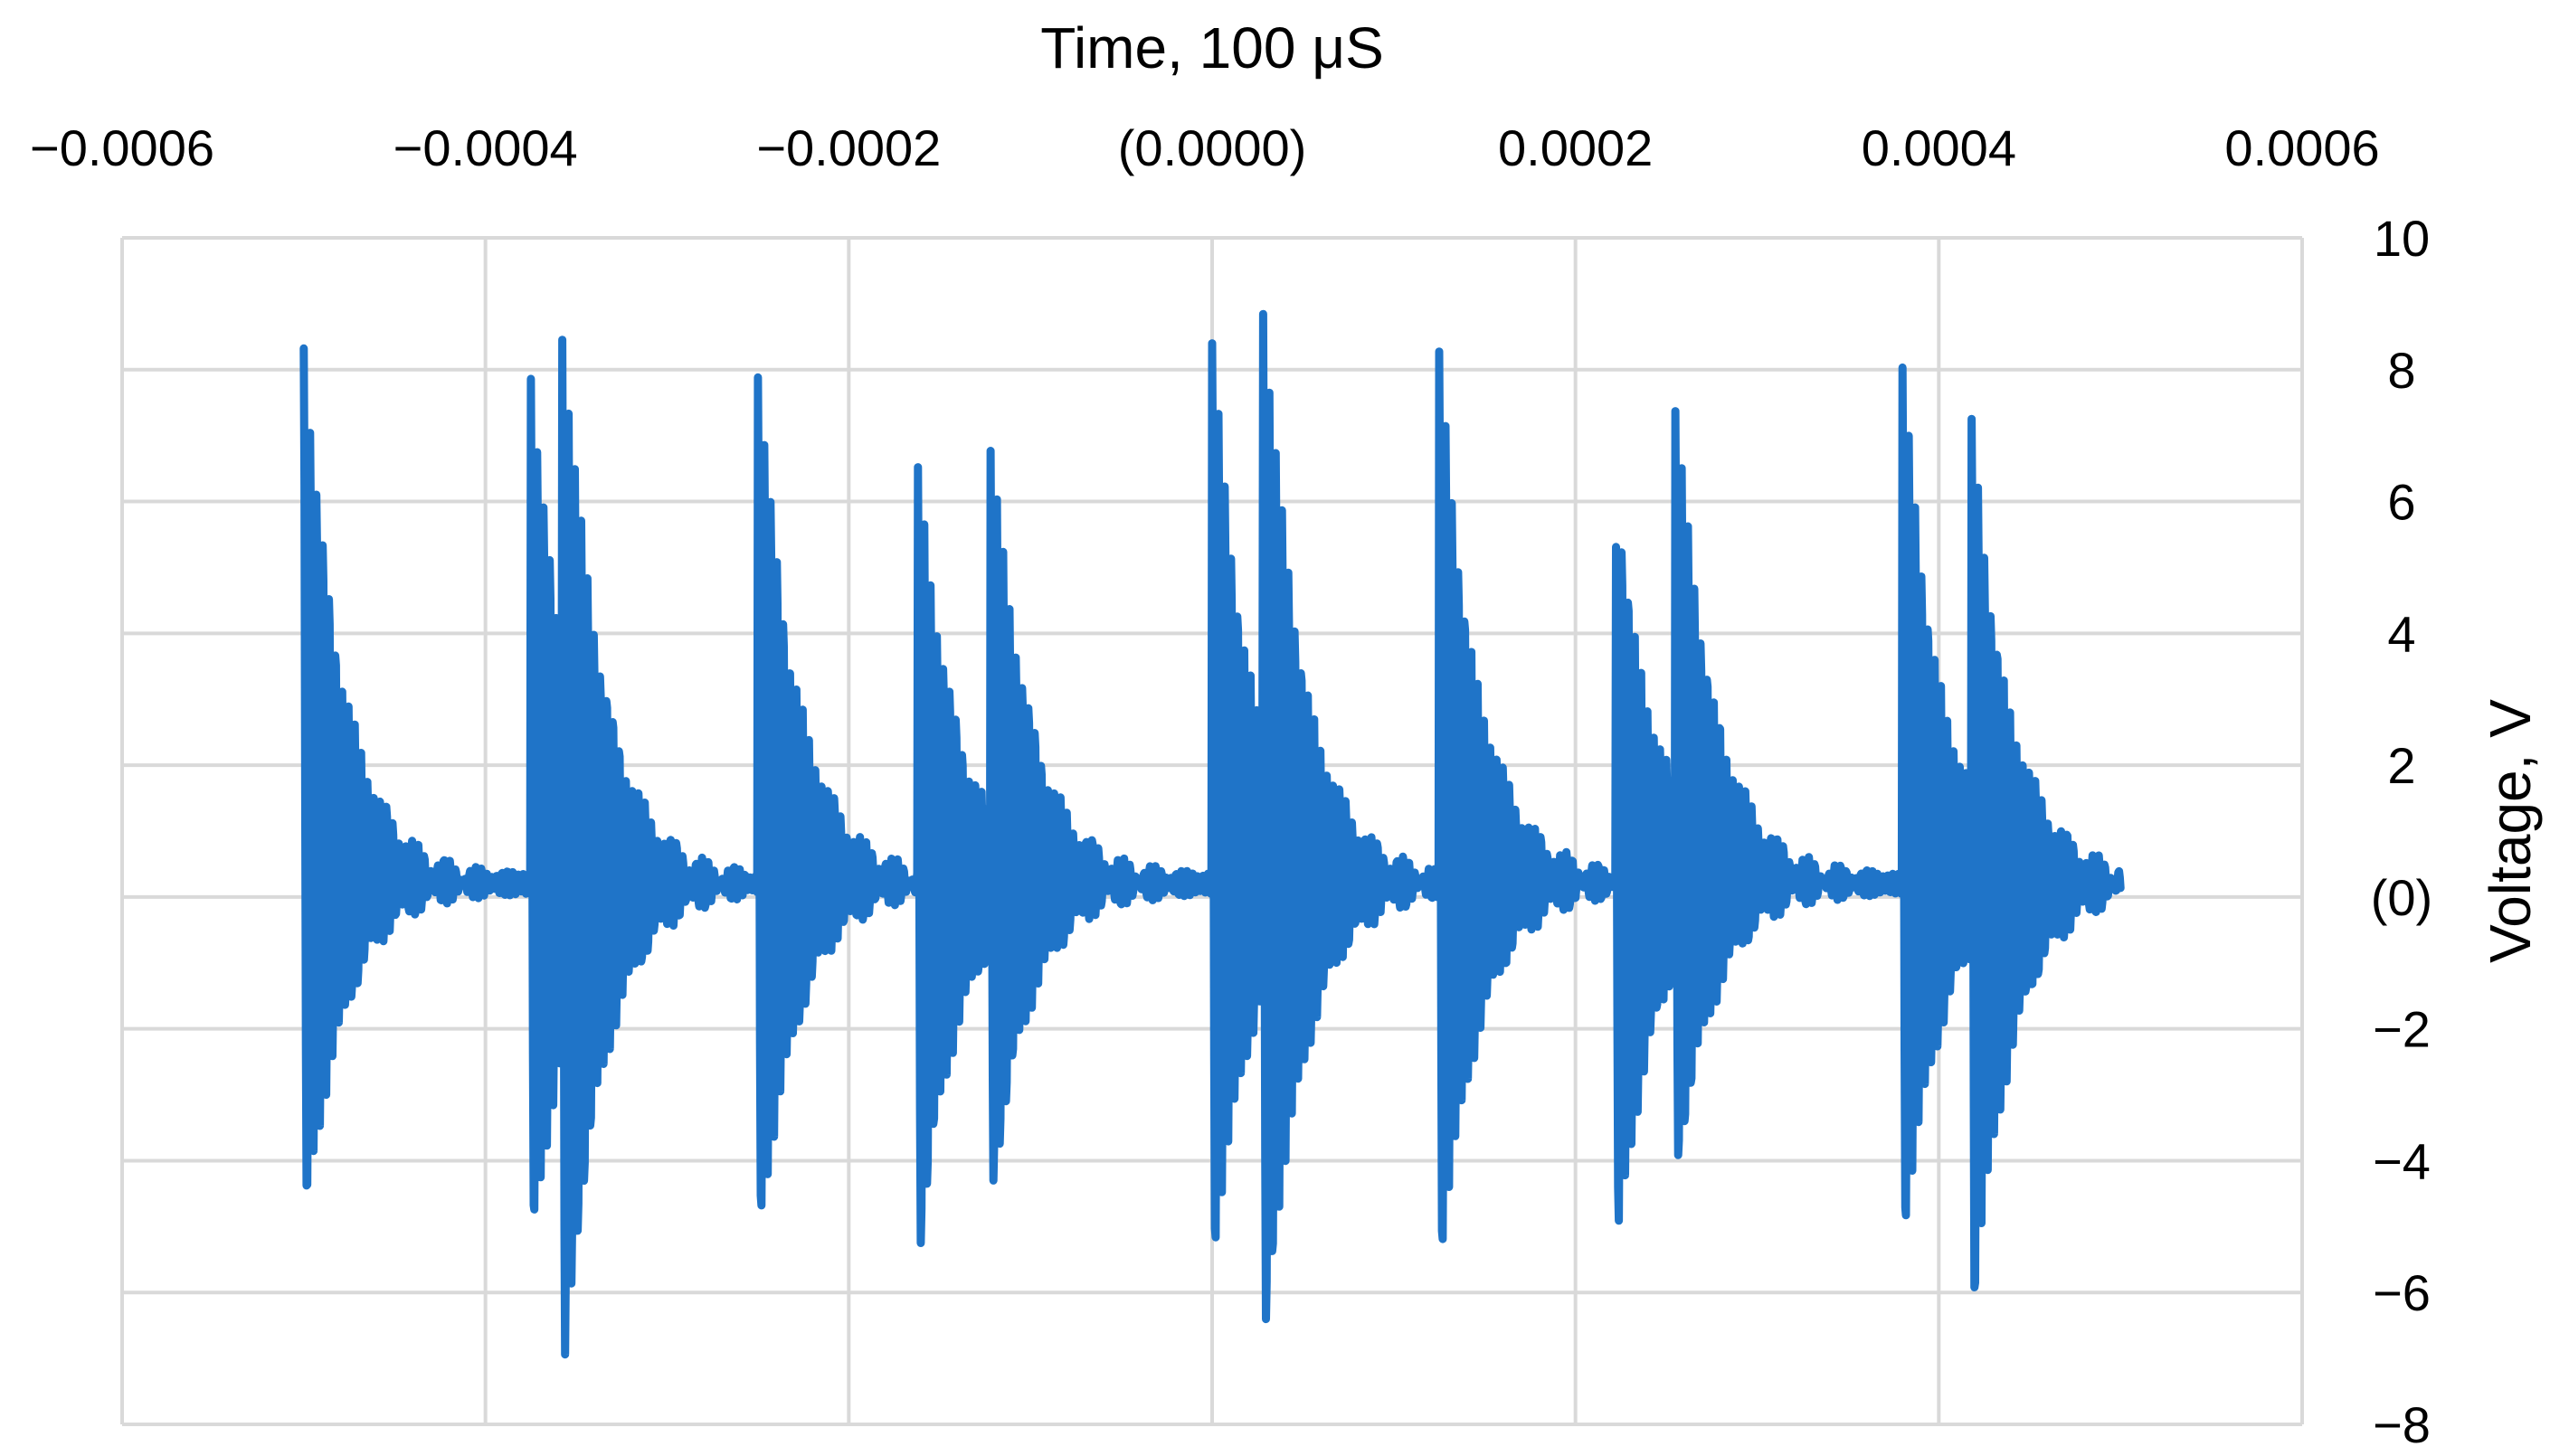 The image size is (2550, 1456). What do you see at coordinates (2401, 897) in the screenshot?
I see `y-tick-label: (0)` at bounding box center [2401, 897].